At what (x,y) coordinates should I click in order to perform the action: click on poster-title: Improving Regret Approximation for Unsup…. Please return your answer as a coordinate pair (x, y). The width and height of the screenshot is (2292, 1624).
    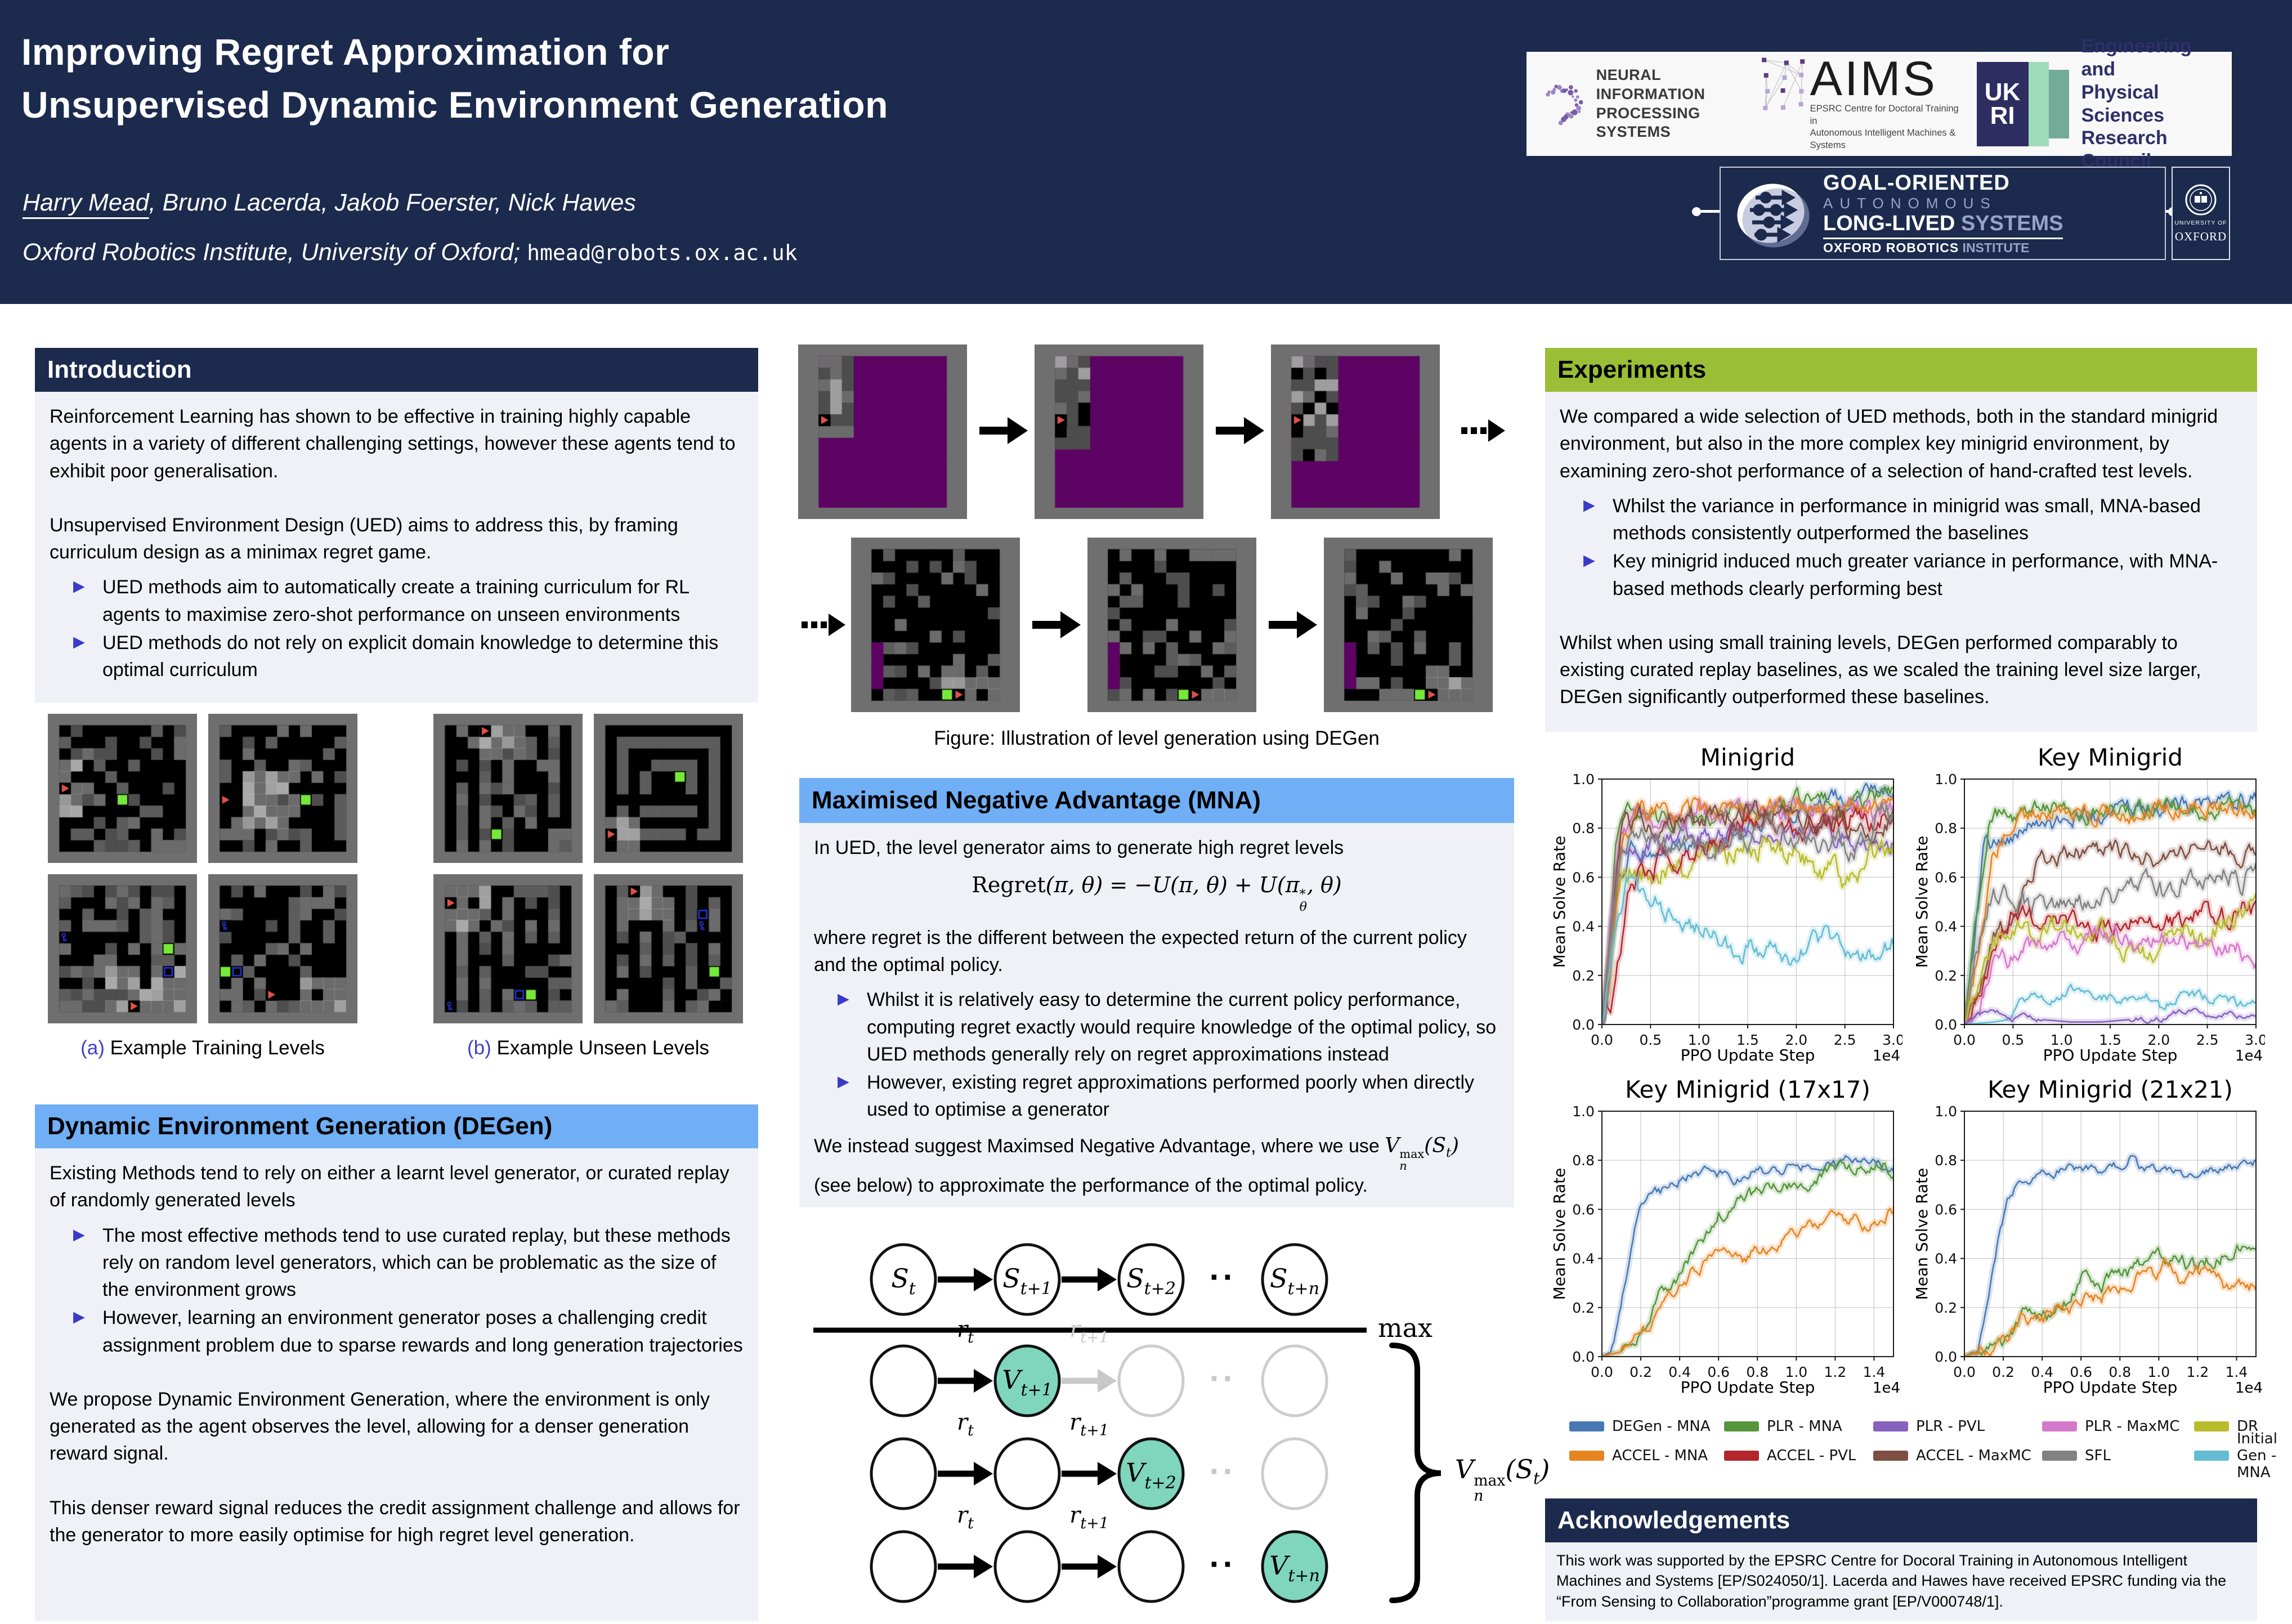
    Looking at the image, I should click on (454, 78).